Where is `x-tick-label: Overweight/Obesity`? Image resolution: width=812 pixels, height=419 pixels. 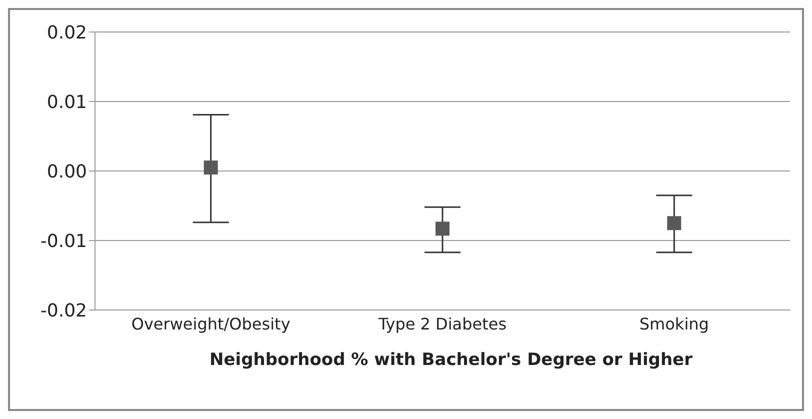
x-tick-label: Overweight/Obesity is located at coordinates (210, 324).